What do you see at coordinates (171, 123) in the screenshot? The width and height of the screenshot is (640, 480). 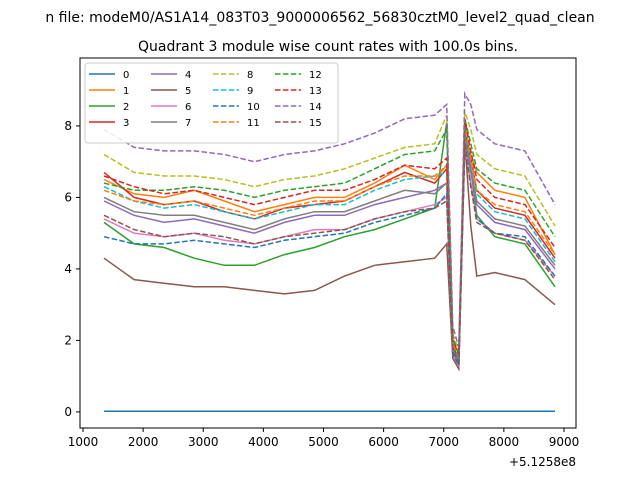 I see `legend-entry-7: 7` at bounding box center [171, 123].